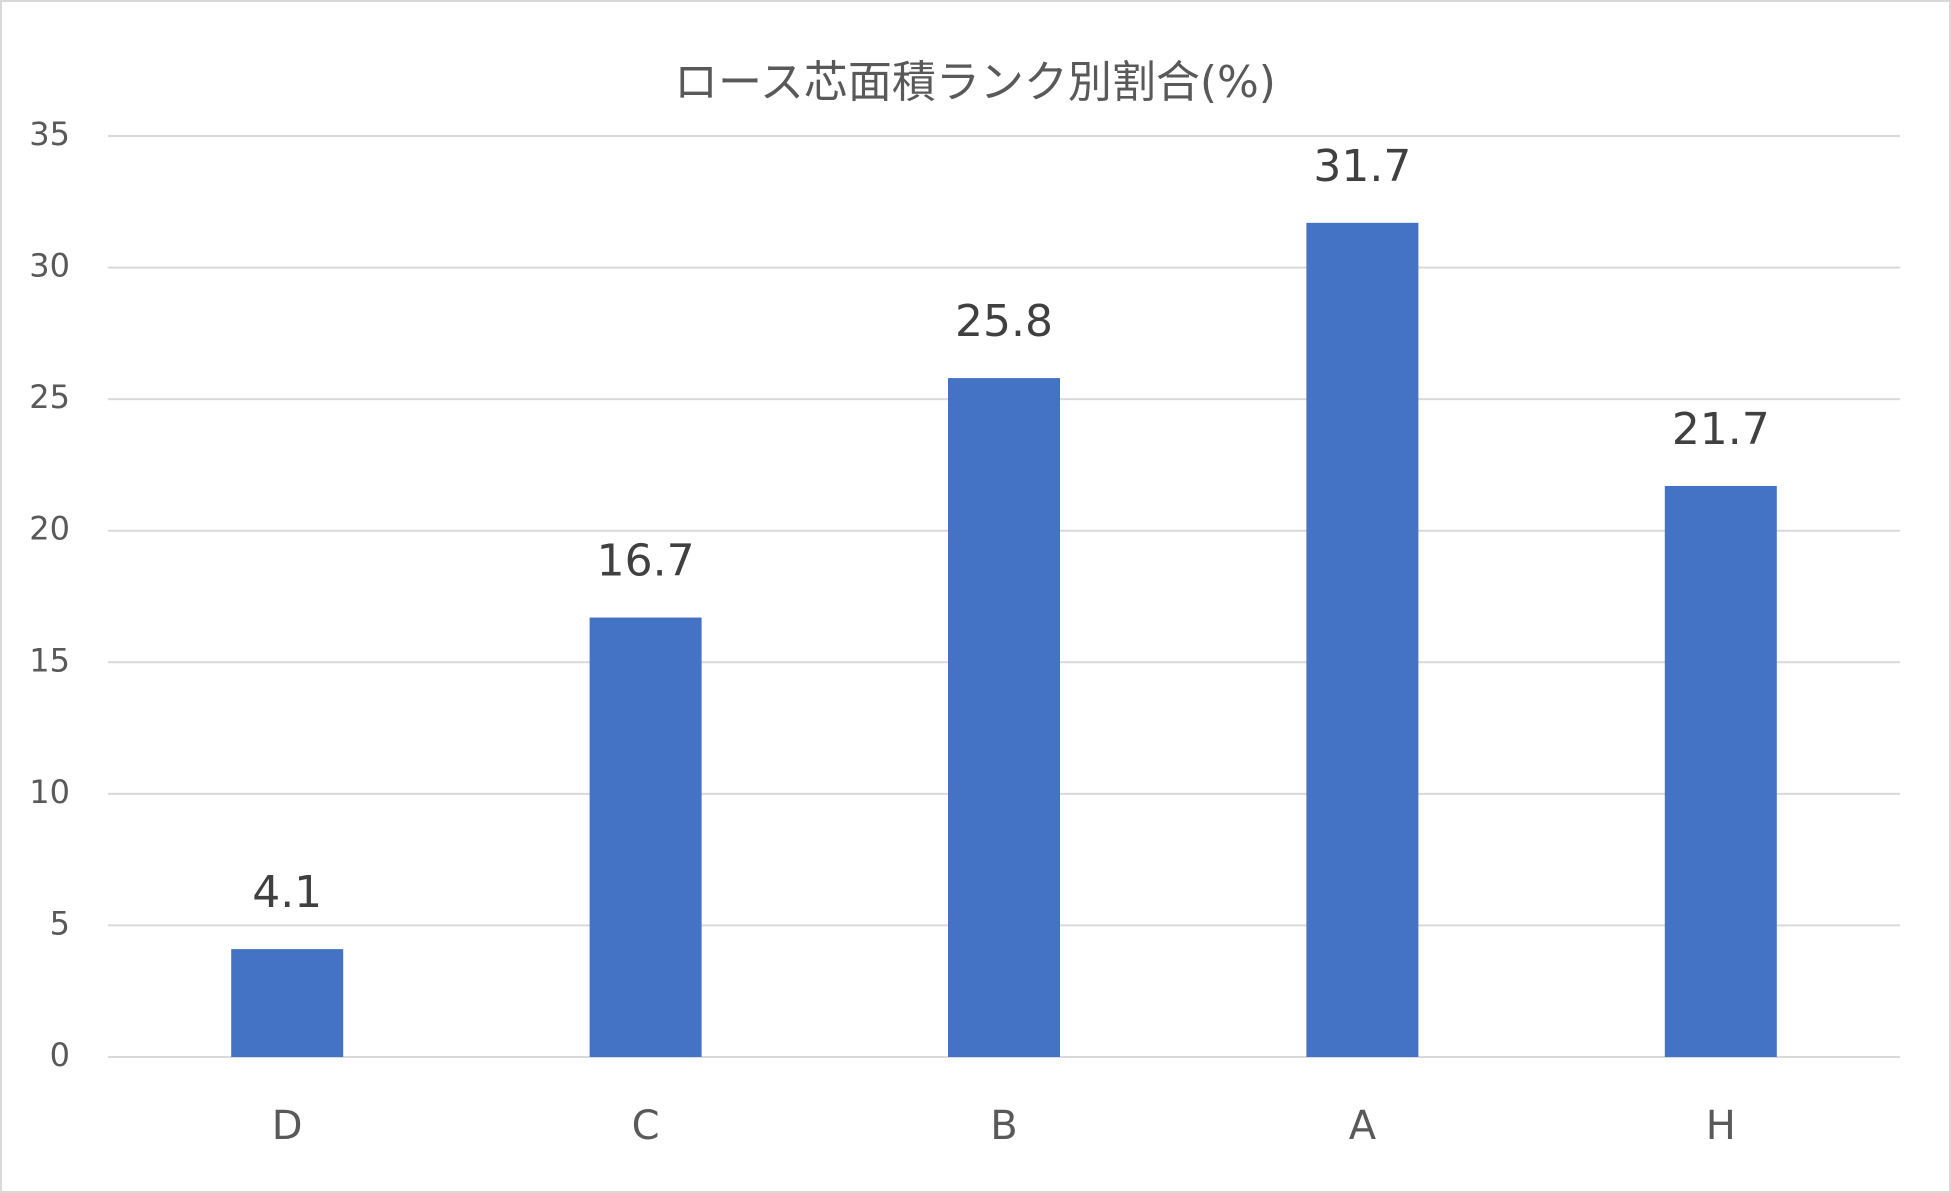 The width and height of the screenshot is (1951, 1193). Describe the element at coordinates (49, 660) in the screenshot. I see `y-tick-label: 15` at that location.